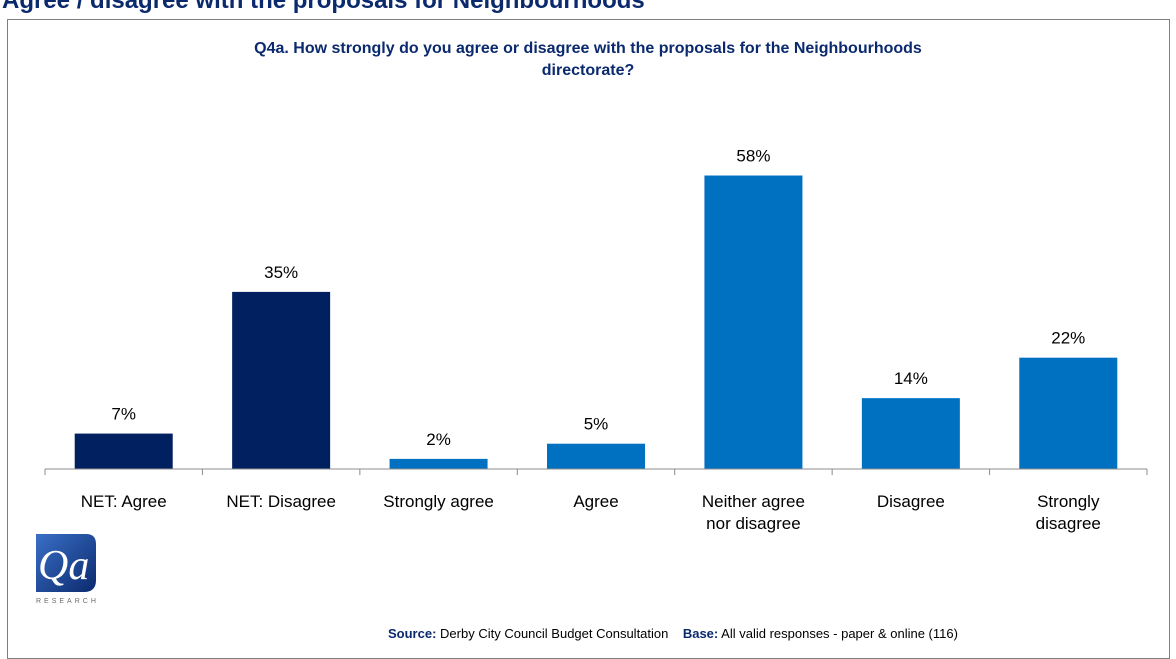 The height and width of the screenshot is (659, 1176). I want to click on data-label: 2%, so click(438, 439).